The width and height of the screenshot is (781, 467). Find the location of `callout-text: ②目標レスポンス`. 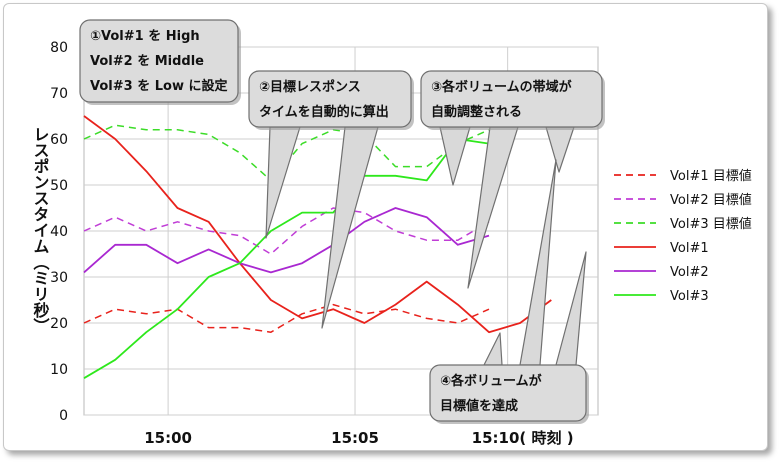

callout-text: ②目標レスポンス is located at coordinates (310, 87).